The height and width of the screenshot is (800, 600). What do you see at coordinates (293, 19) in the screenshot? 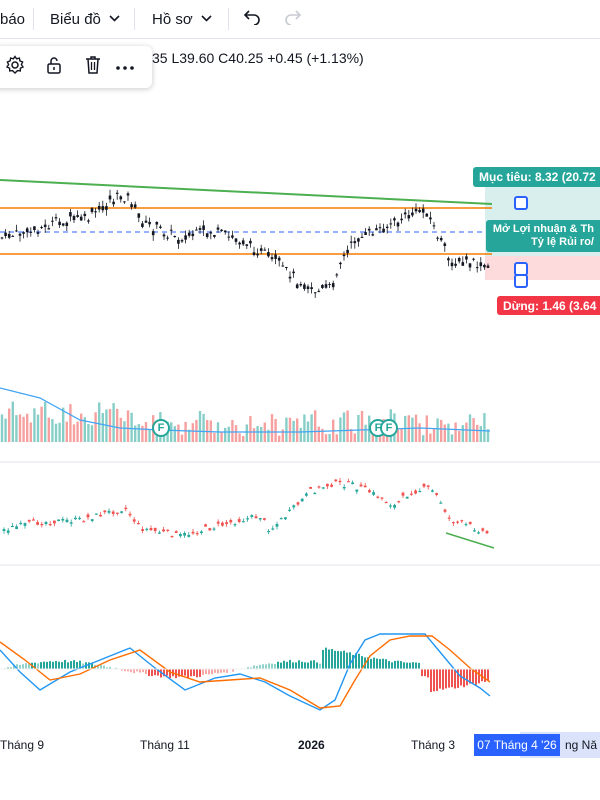
I see `redo-button` at bounding box center [293, 19].